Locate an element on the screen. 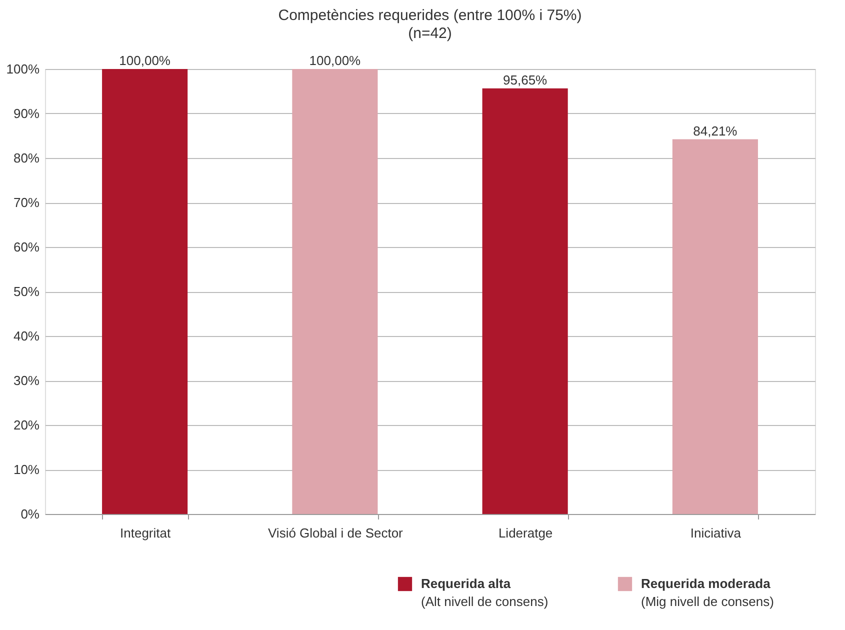  y-tick-label: 10% is located at coordinates (26, 469).